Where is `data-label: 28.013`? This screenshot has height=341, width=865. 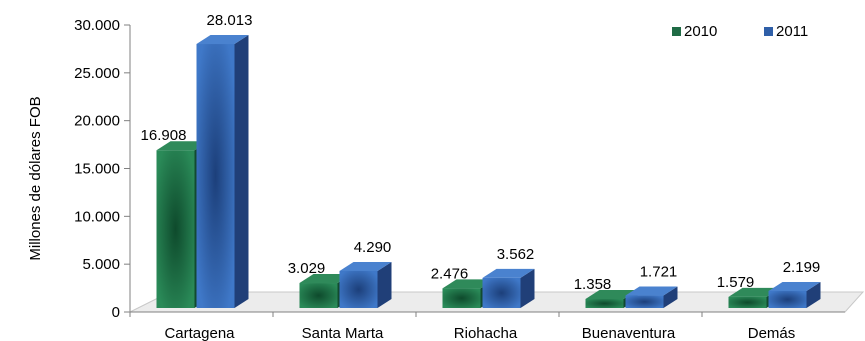 data-label: 28.013 is located at coordinates (230, 20).